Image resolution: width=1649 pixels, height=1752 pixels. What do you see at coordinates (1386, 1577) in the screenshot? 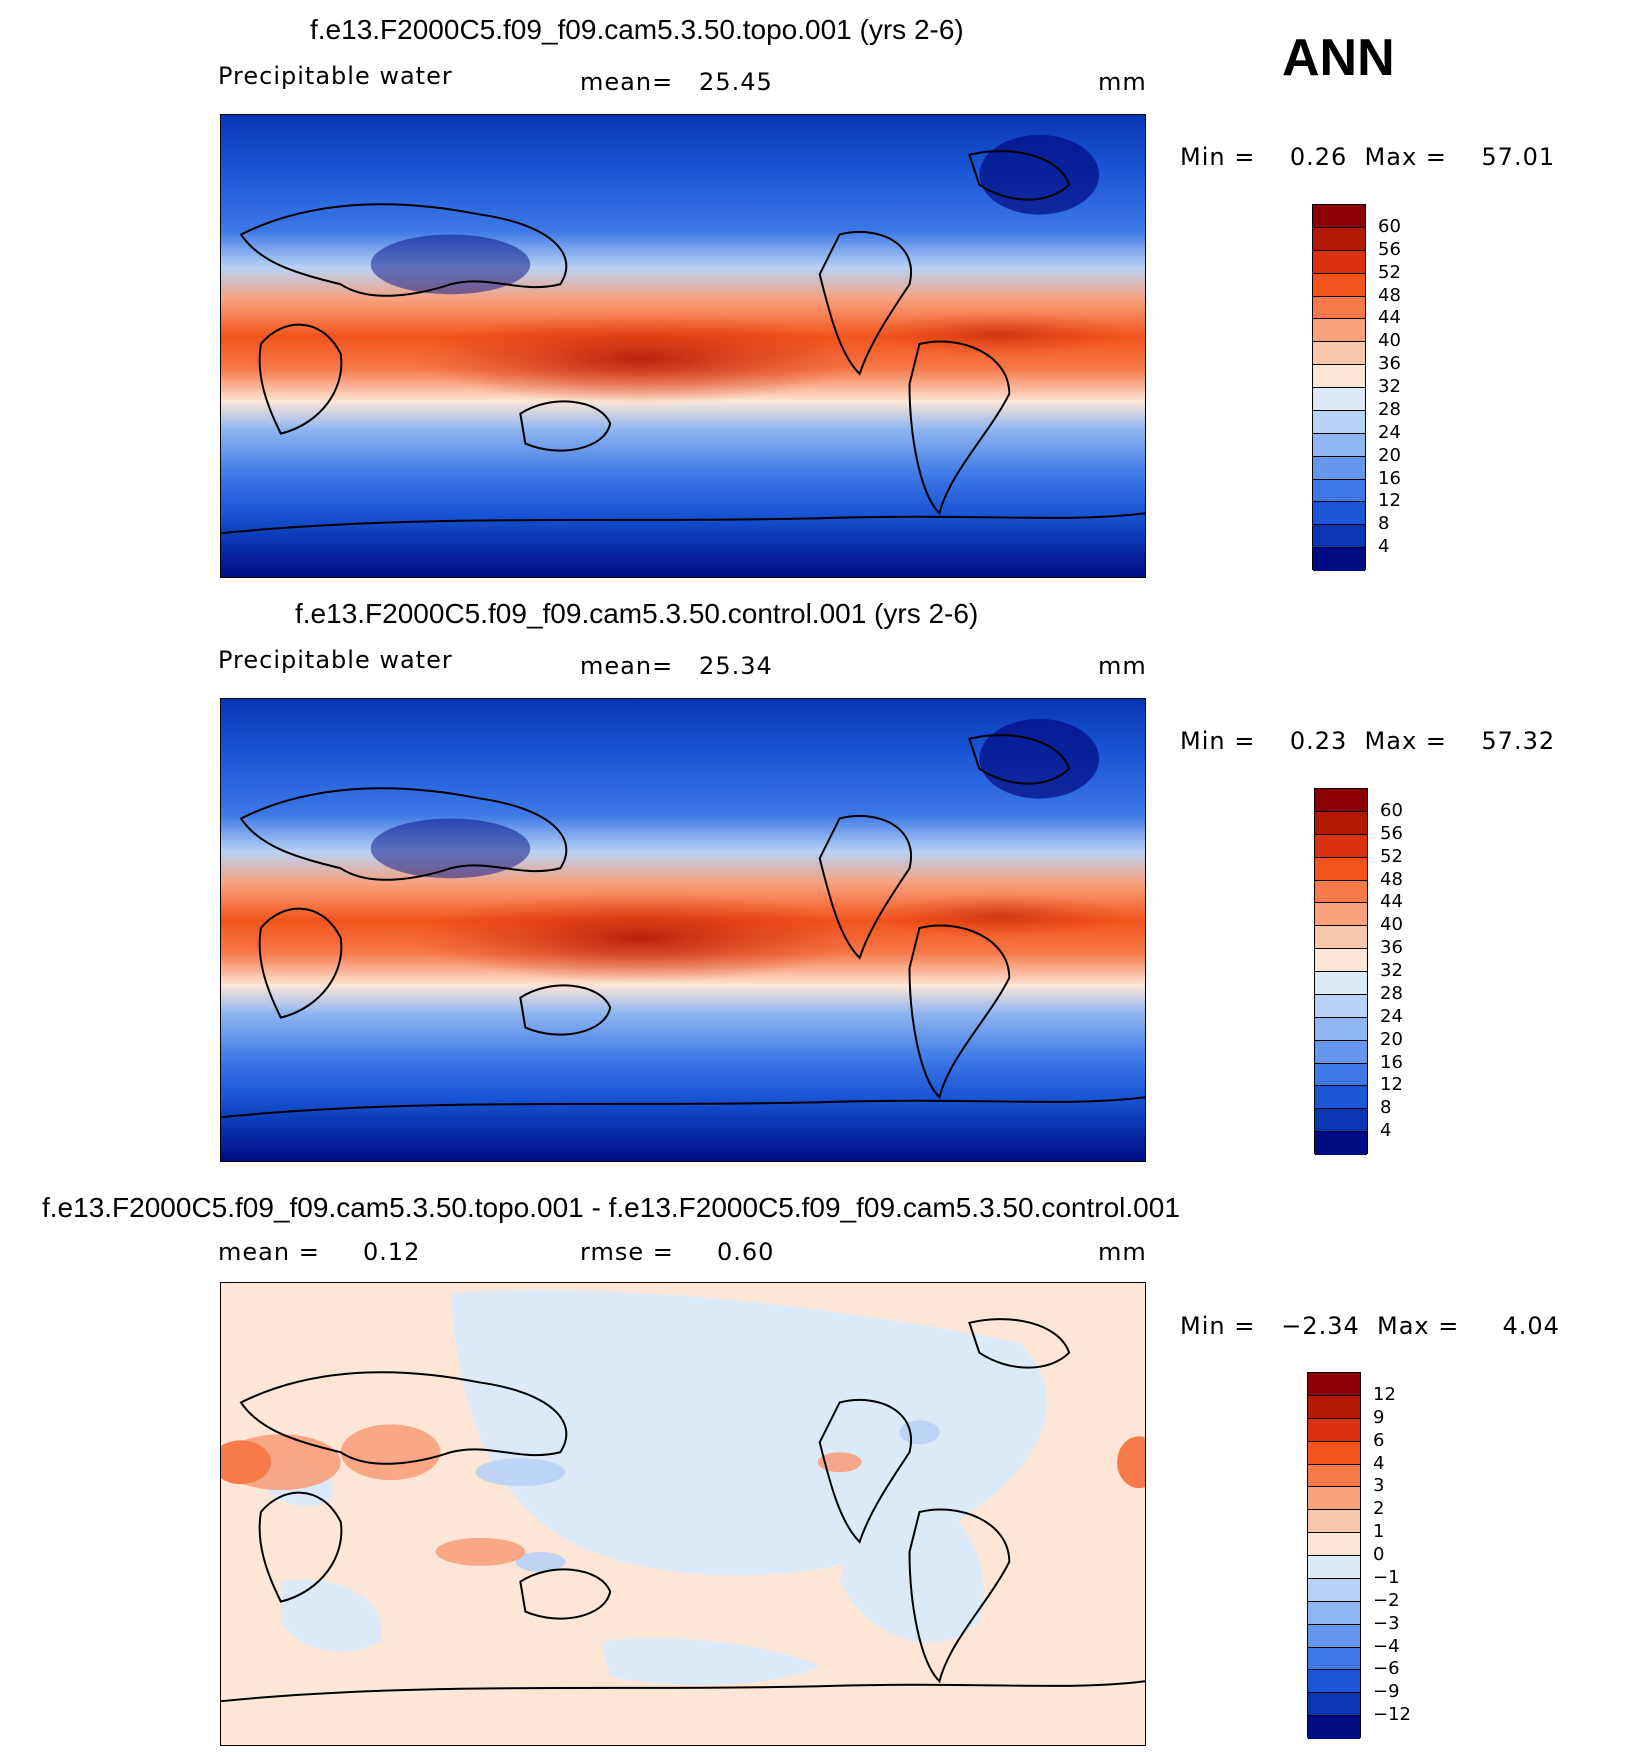
I see `panel-3-colorbar-label: −1` at bounding box center [1386, 1577].